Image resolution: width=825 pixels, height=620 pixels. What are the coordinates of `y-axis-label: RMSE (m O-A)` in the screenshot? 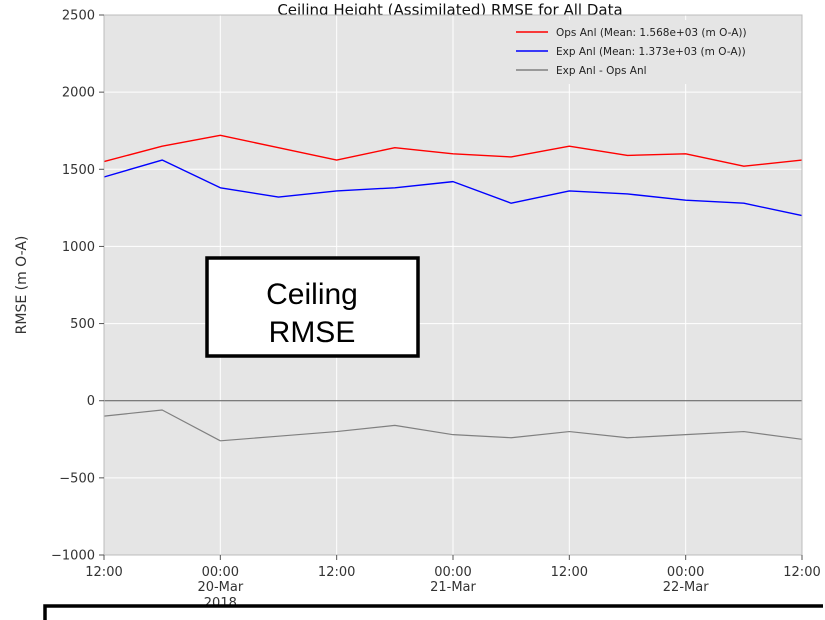 It's located at (22, 285).